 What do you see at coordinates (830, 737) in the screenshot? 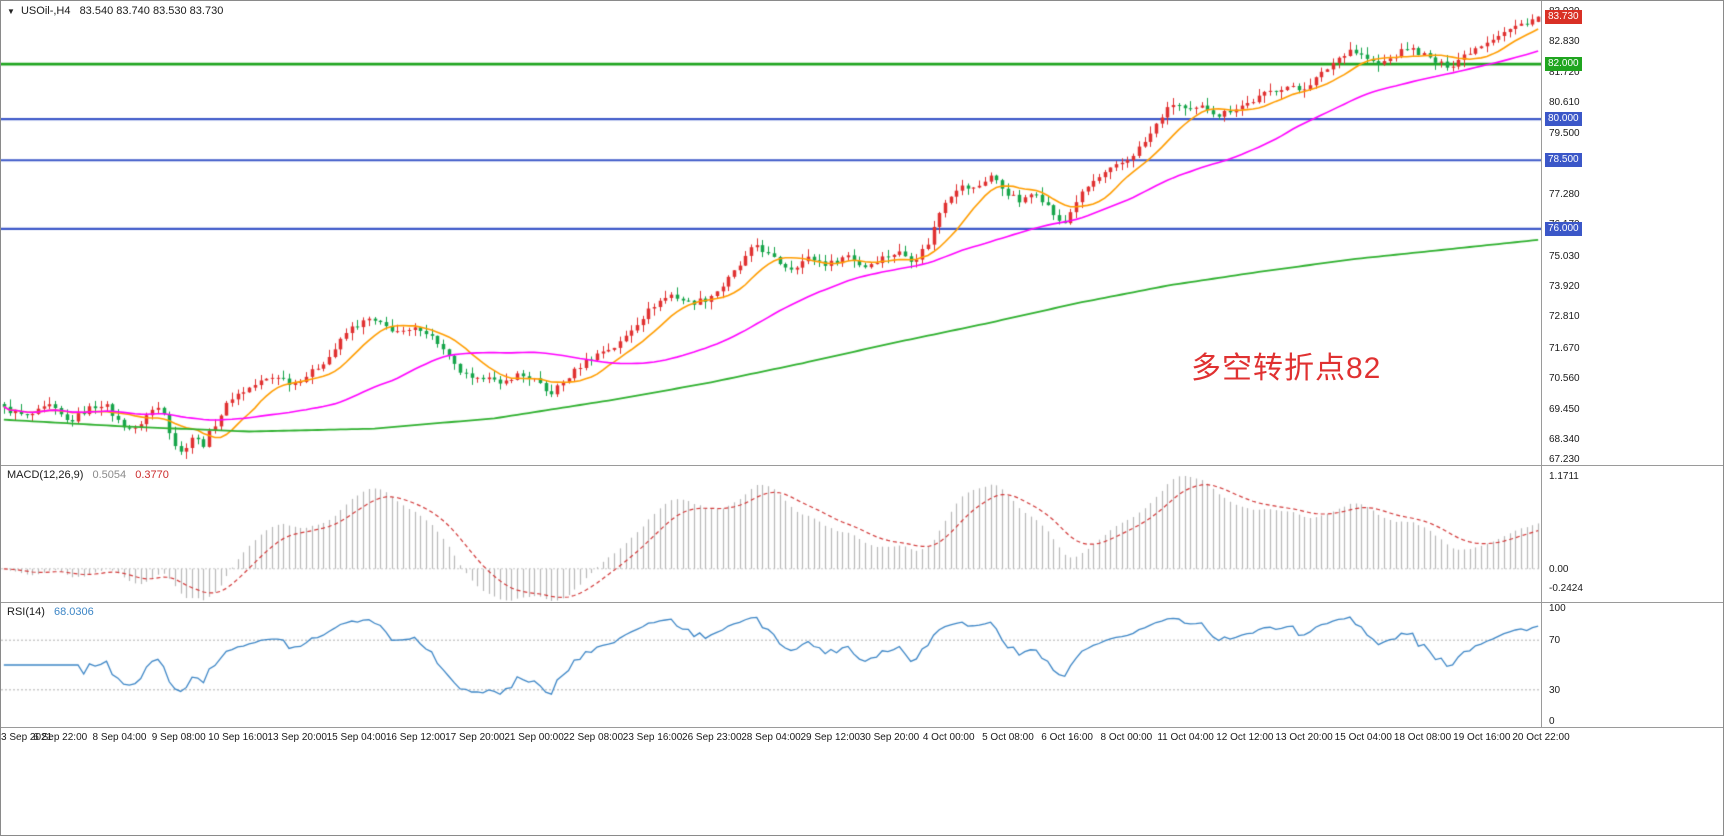
I see `date-tick-label: 29 Sep 12:00` at bounding box center [830, 737].